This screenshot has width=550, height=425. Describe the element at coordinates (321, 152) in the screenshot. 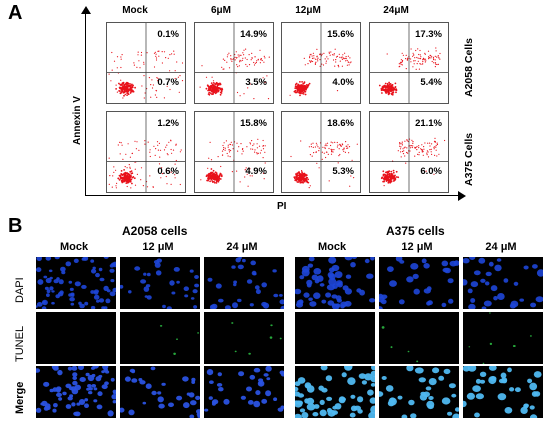

I see `flow-plot: 18.6% 5.3%` at that location.